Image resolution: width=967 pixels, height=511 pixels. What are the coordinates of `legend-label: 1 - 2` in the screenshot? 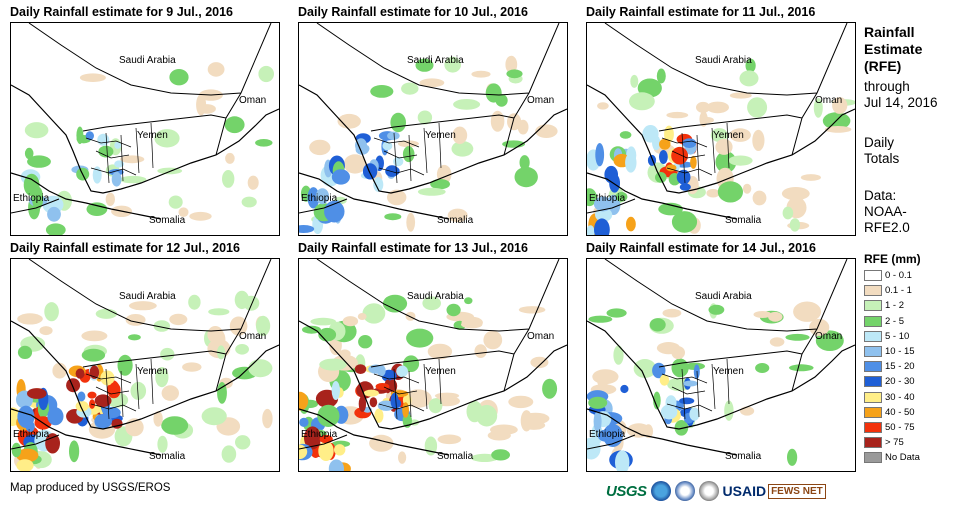 It's located at (895, 306).